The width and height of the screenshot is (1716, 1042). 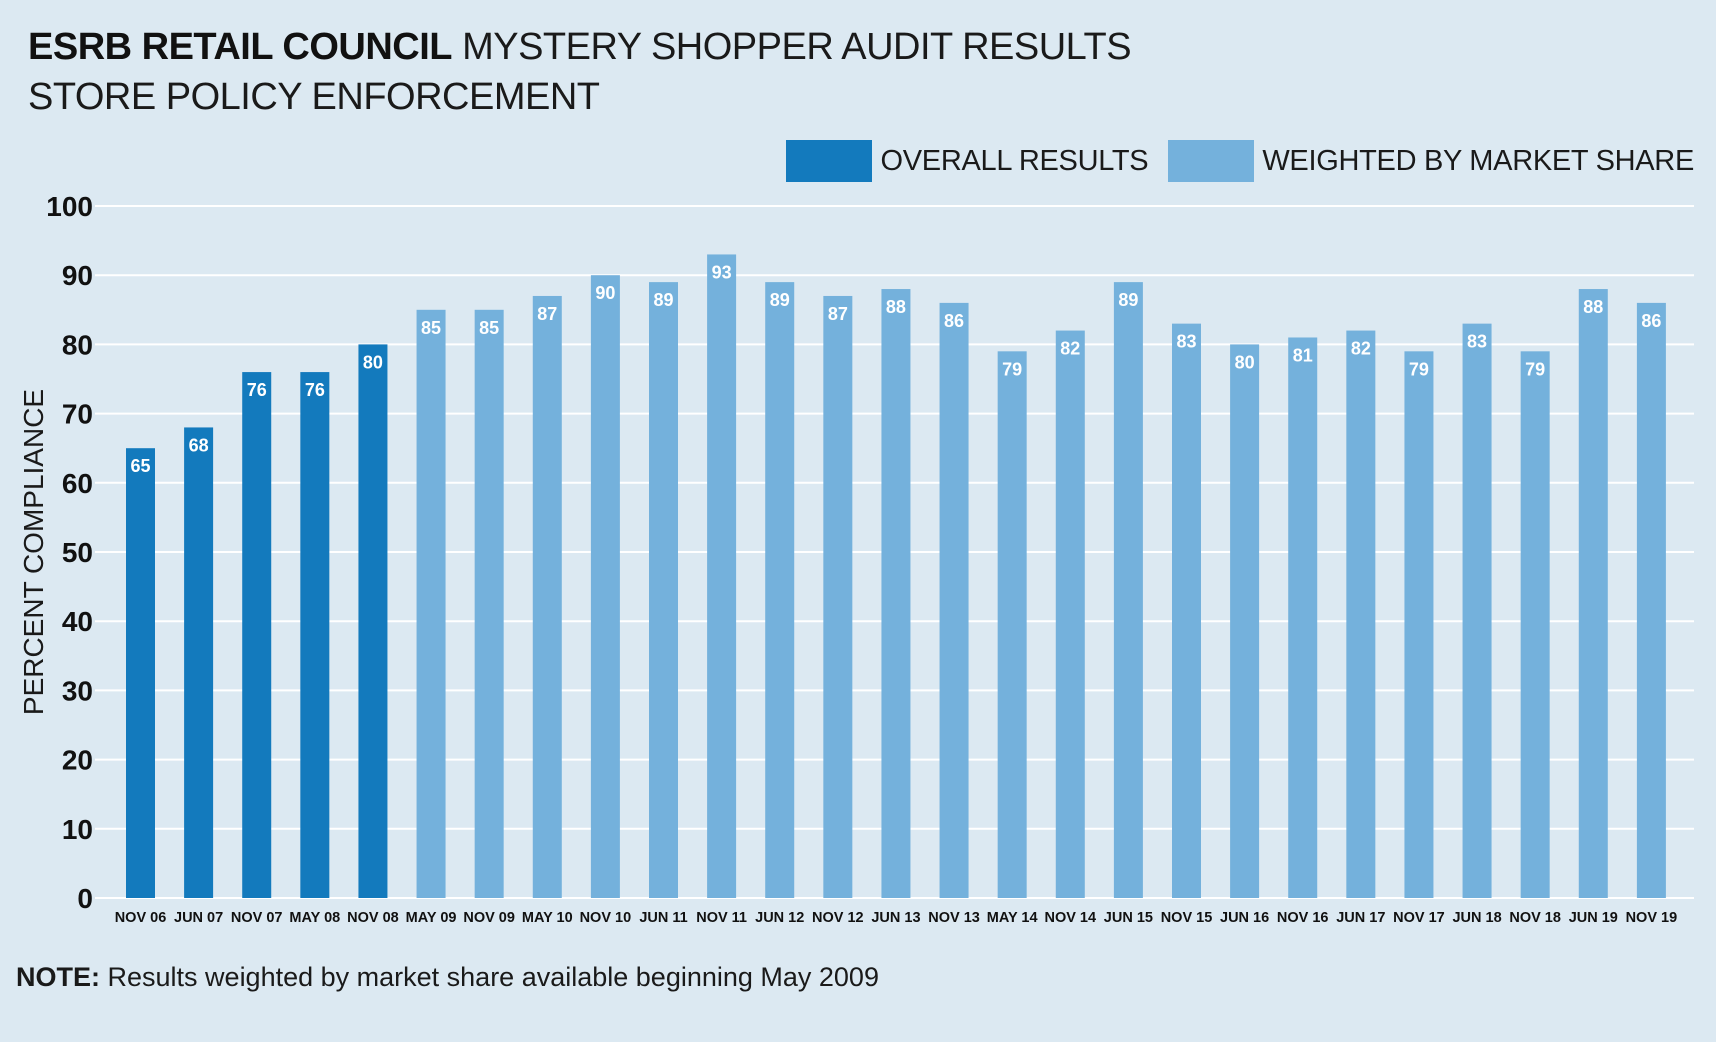 I want to click on x-tick-label: NOV 10, so click(x=606, y=918).